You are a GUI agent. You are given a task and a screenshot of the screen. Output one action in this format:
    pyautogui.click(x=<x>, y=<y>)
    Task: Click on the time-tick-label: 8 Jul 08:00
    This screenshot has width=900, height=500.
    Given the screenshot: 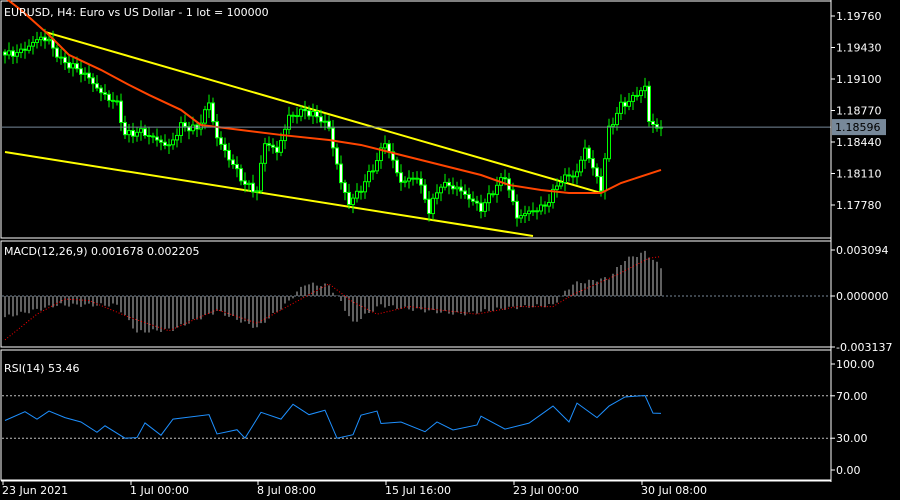 What is the action you would take?
    pyautogui.click(x=286, y=490)
    